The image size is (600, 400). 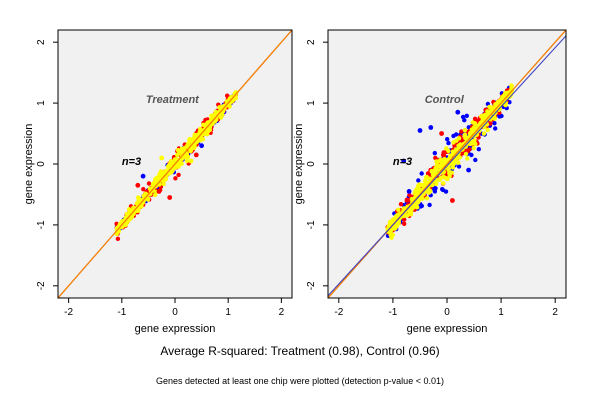 I want to click on x-tick-label: 2, so click(x=555, y=312).